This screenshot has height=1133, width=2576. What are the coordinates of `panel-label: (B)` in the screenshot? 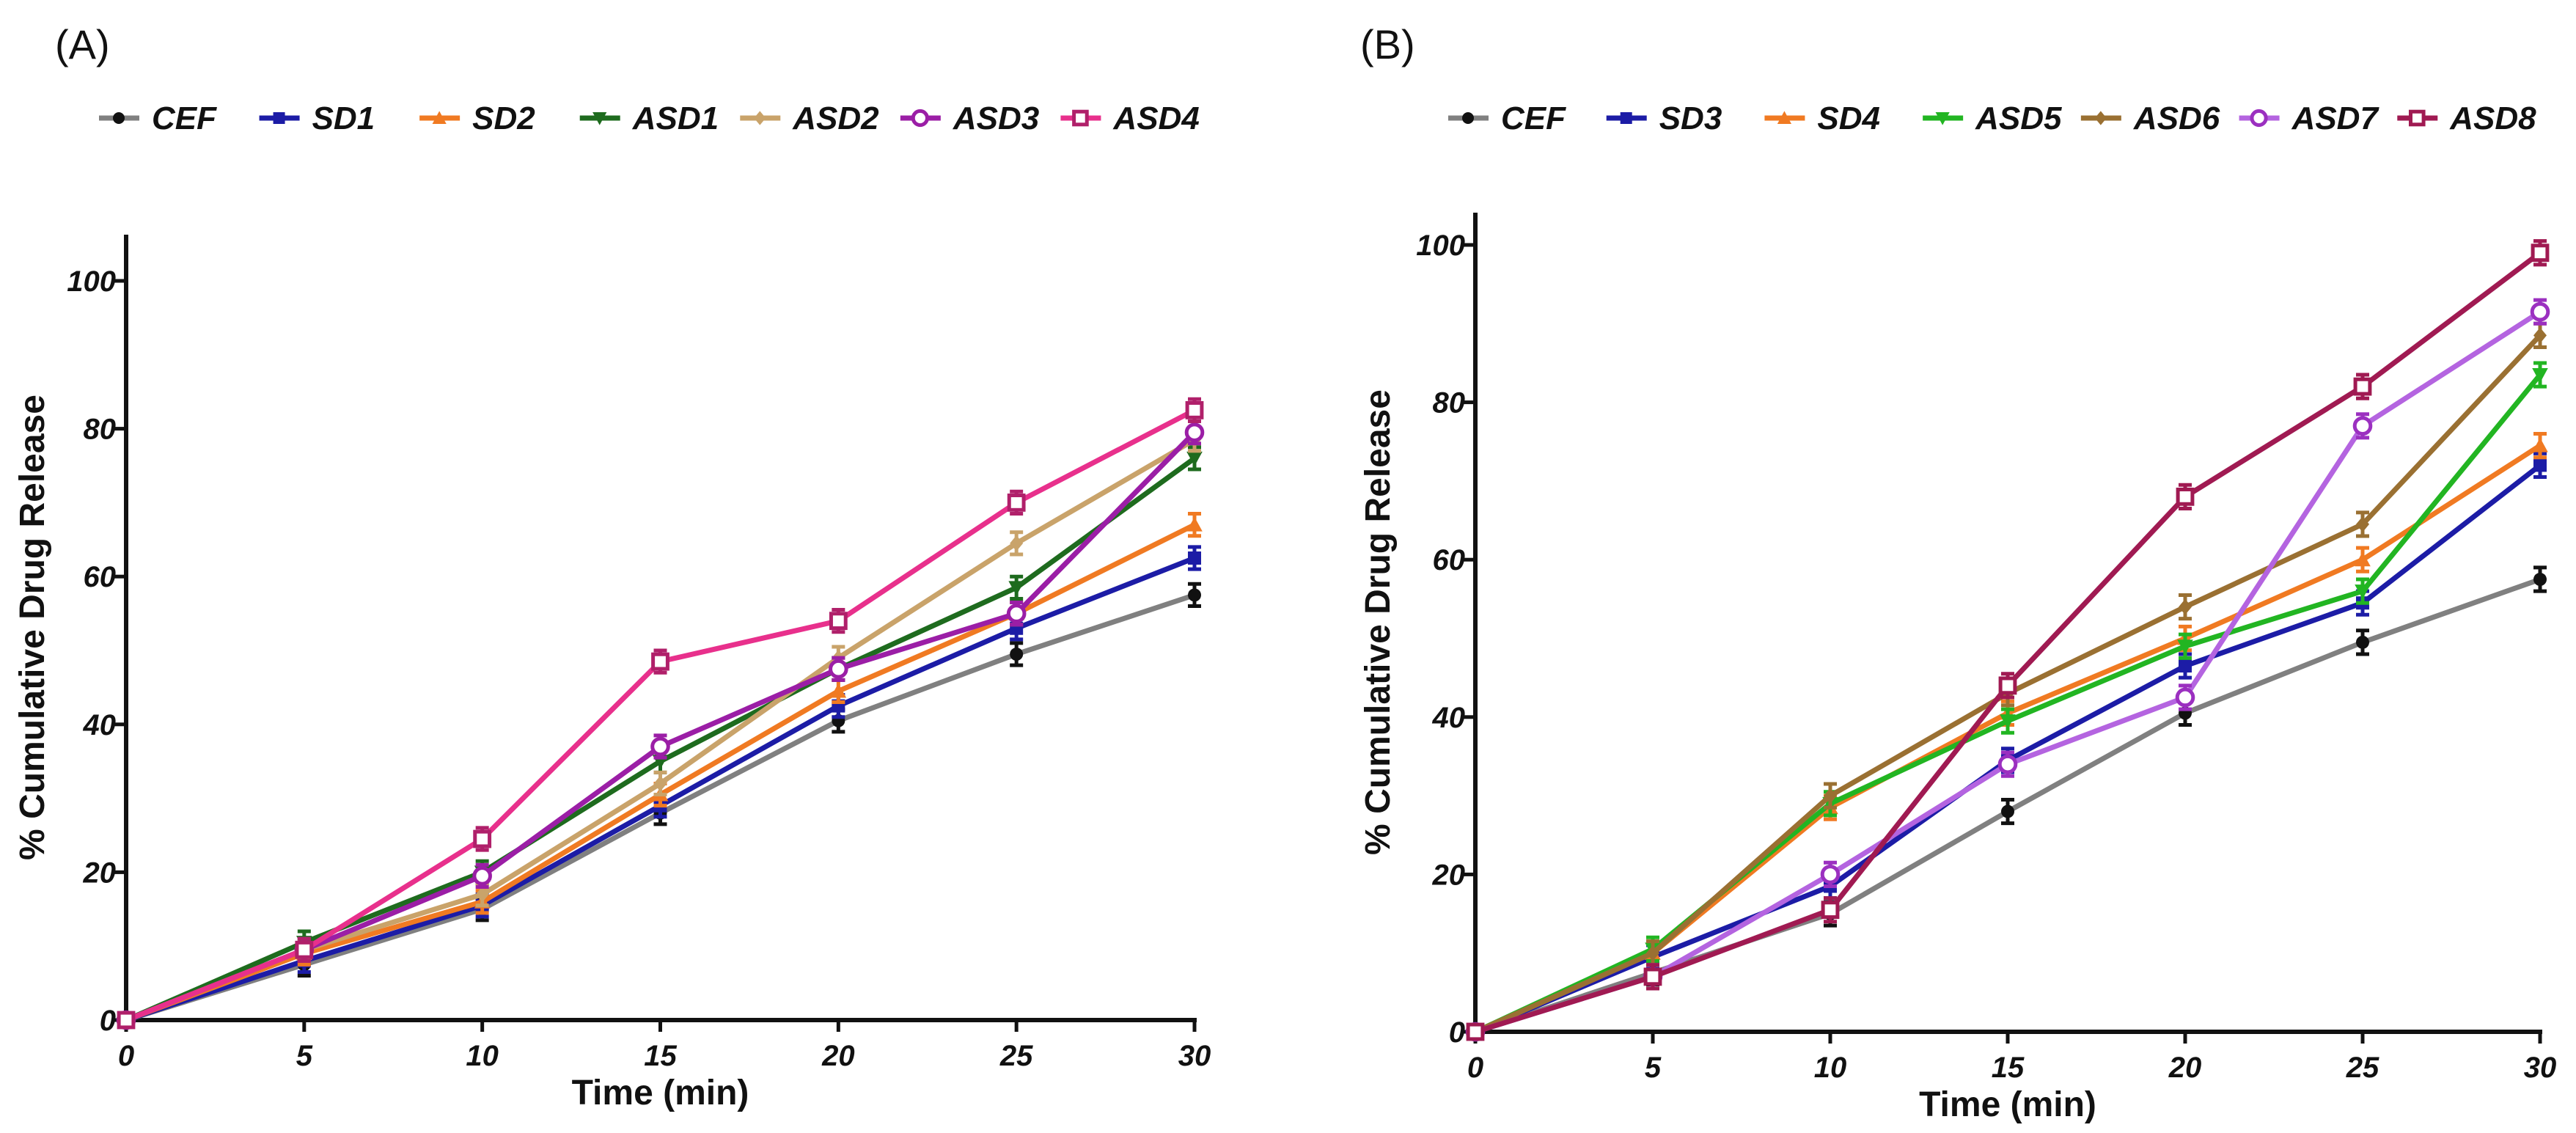 It's located at (1388, 44).